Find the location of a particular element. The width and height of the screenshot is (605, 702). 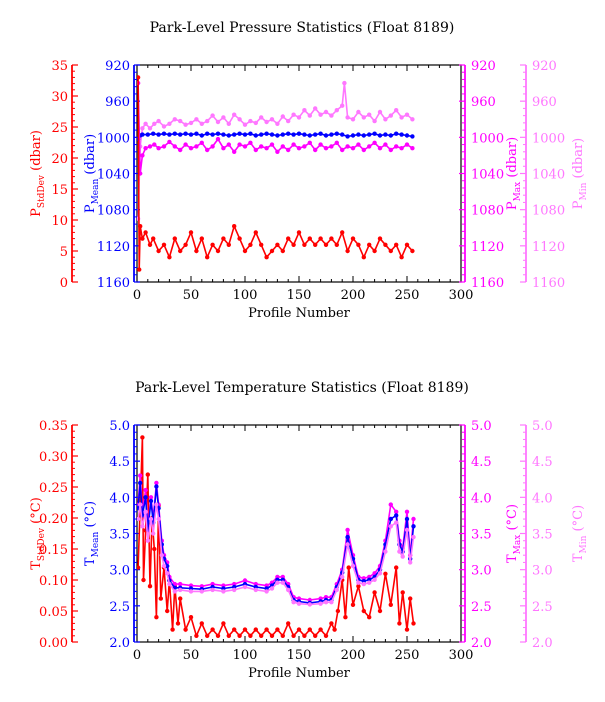

y-tick-label: 1000 is located at coordinates (548, 138).